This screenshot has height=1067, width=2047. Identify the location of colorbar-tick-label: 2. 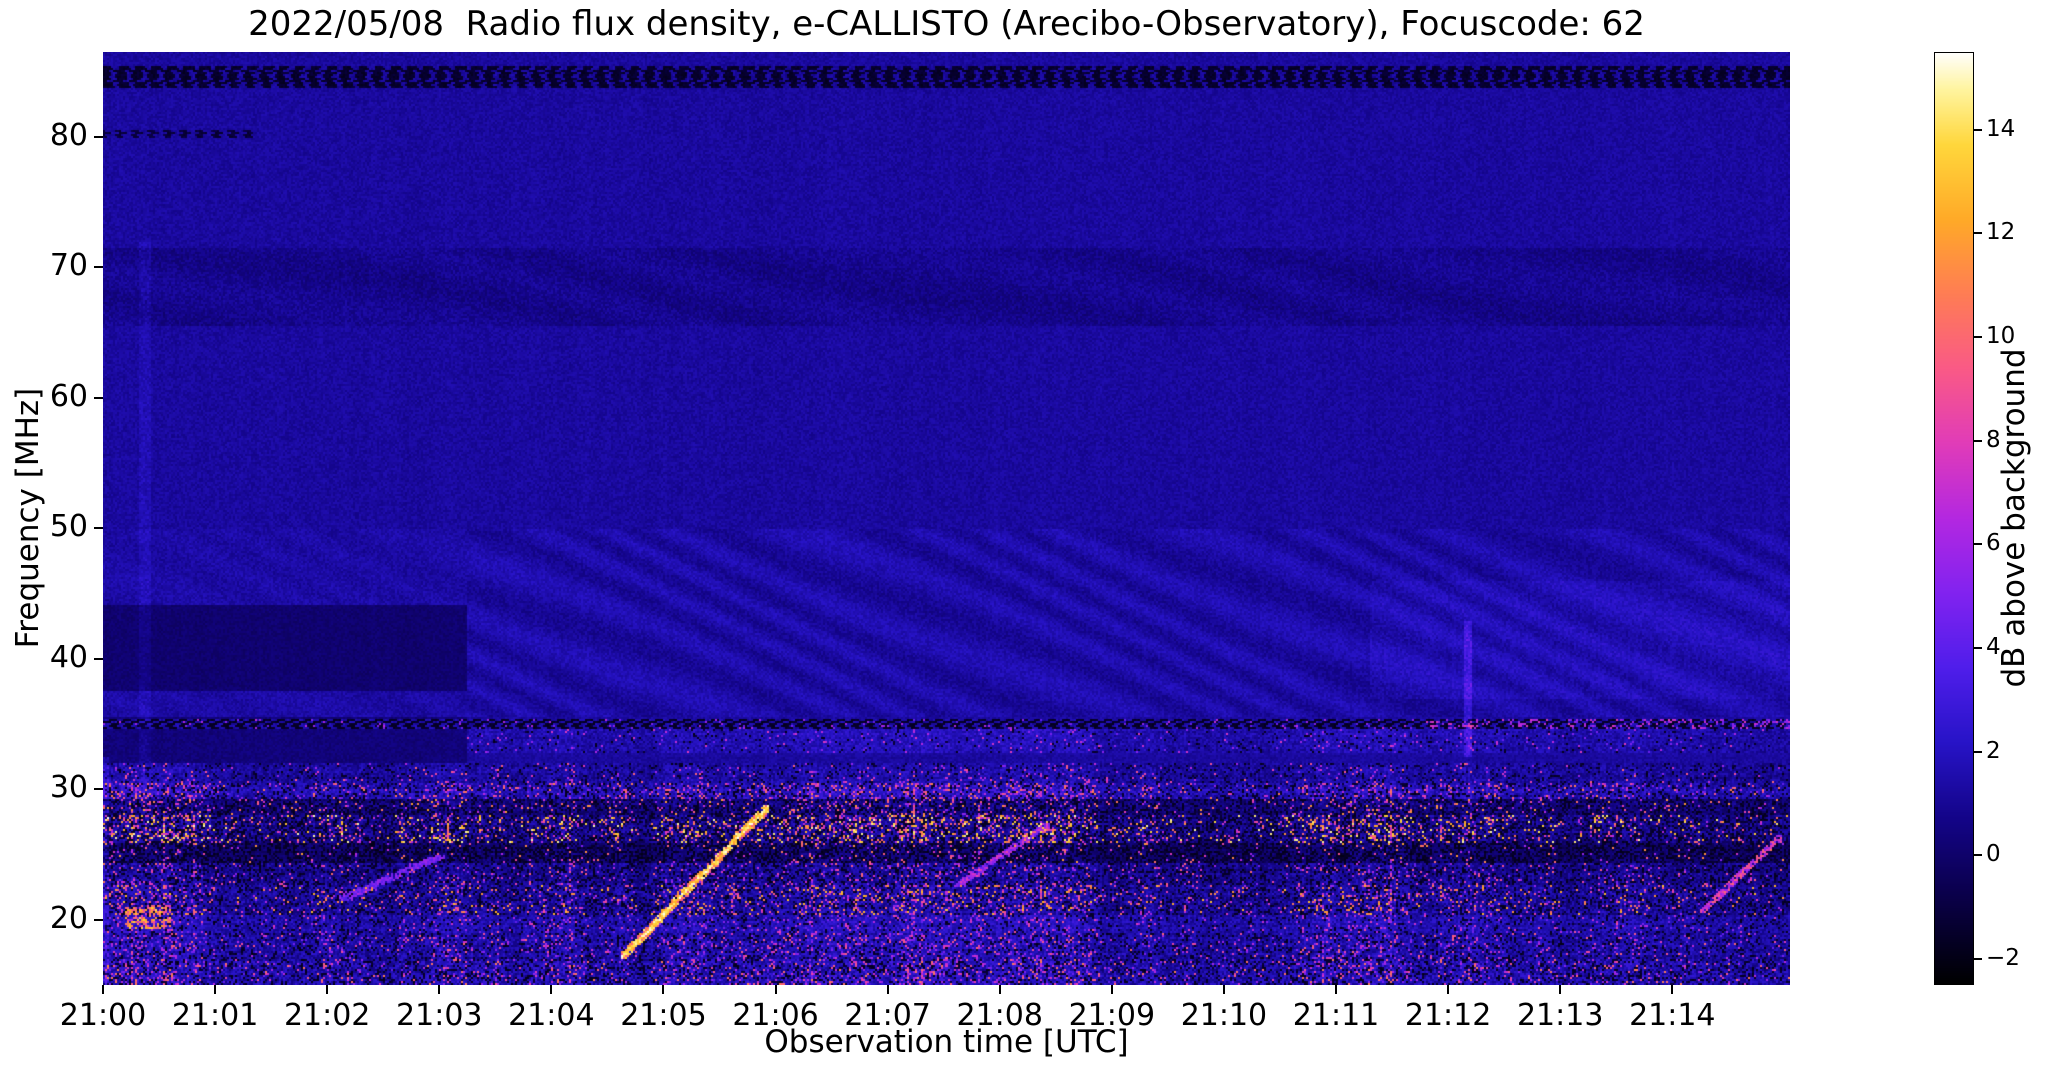
(1993, 750).